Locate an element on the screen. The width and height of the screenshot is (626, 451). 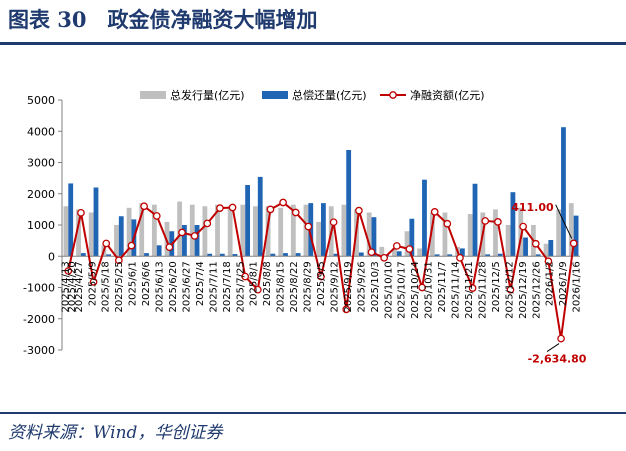
x-tick-label: 2025/9/5 is located at coordinates (321, 283).